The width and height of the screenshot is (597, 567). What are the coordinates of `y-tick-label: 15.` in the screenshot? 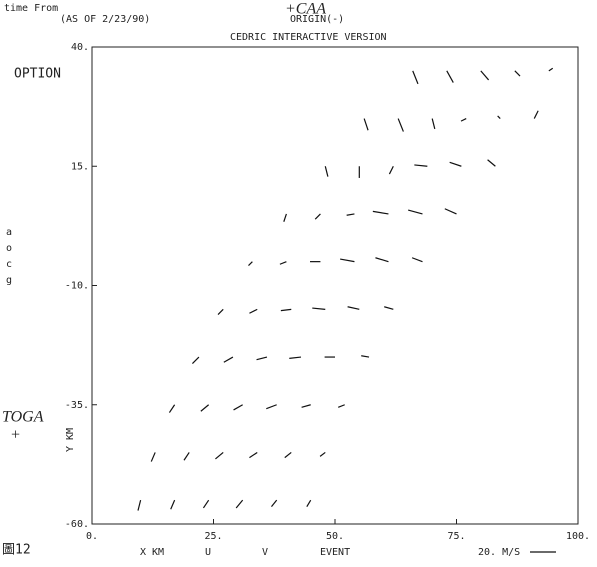 It's located at (80, 166).